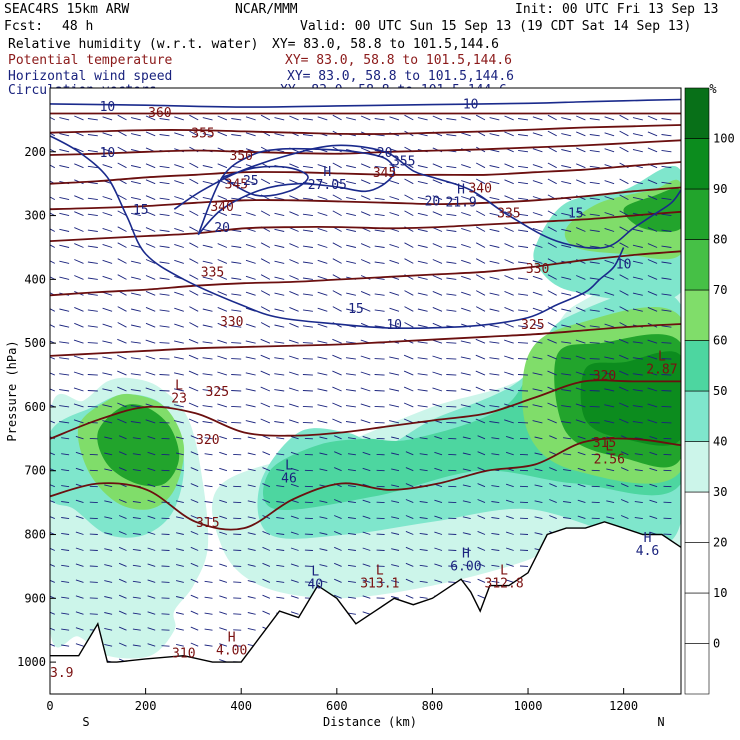 Image resolution: width=740 pixels, height=740 pixels. What do you see at coordinates (508, 213) in the screenshot?
I see `theta-label-8: 335` at bounding box center [508, 213].